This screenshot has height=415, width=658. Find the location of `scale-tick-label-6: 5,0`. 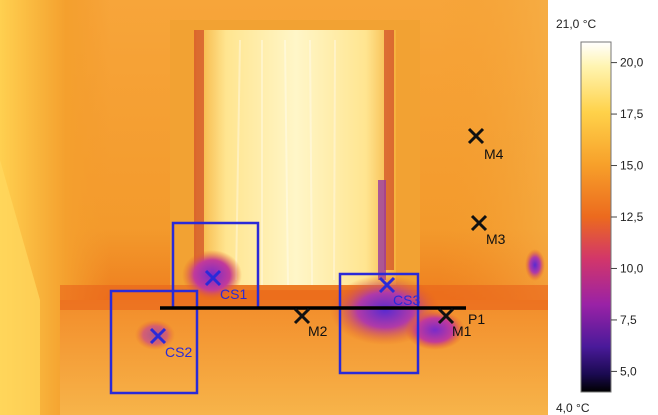

scale-tick-label-6: 5,0 is located at coordinates (628, 371).